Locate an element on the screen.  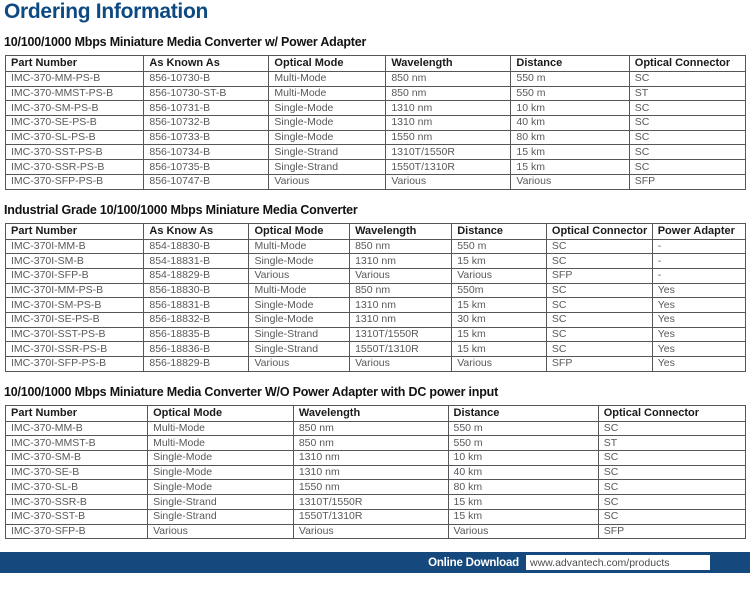
download-url-box: www.advantech.com/products is located at coordinates (618, 562).